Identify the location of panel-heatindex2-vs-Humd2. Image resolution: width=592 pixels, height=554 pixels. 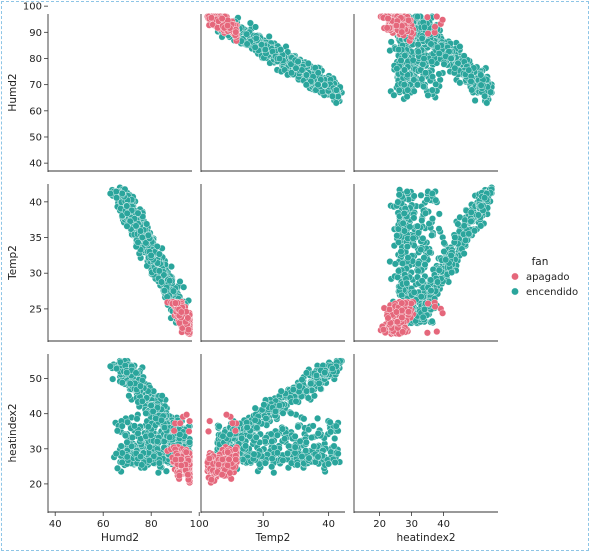
(120, 433).